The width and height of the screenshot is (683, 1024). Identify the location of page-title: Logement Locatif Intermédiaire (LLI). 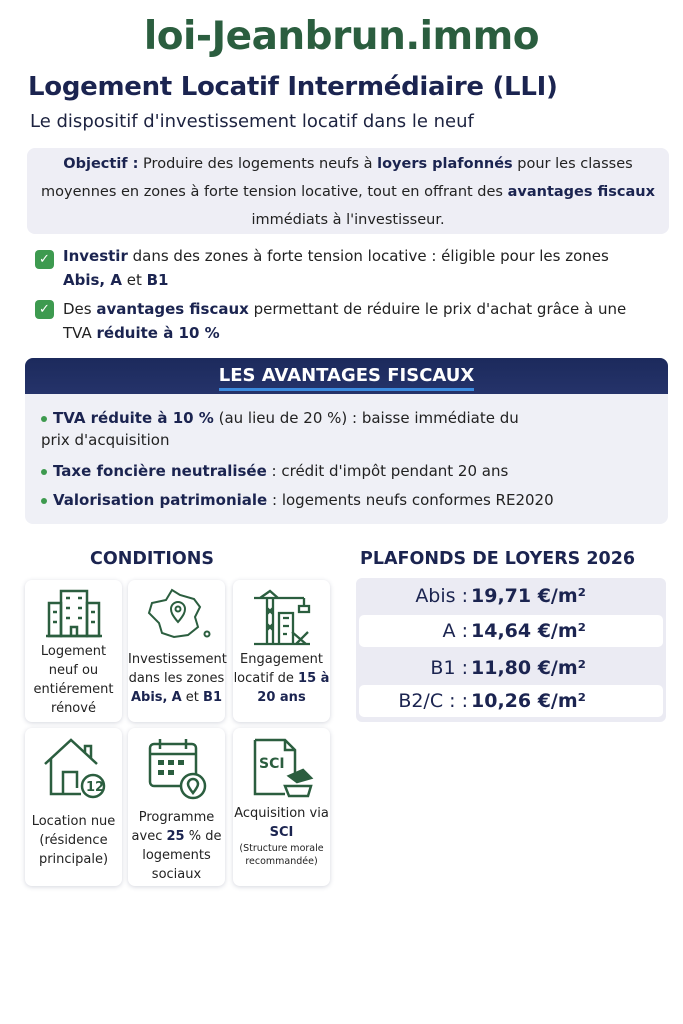
(293, 87).